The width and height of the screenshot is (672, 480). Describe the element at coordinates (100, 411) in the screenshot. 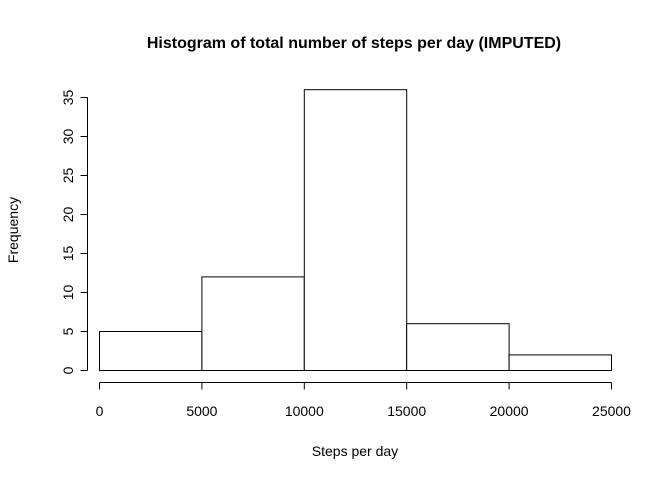

I see `x-tick-label-0: 0` at that location.